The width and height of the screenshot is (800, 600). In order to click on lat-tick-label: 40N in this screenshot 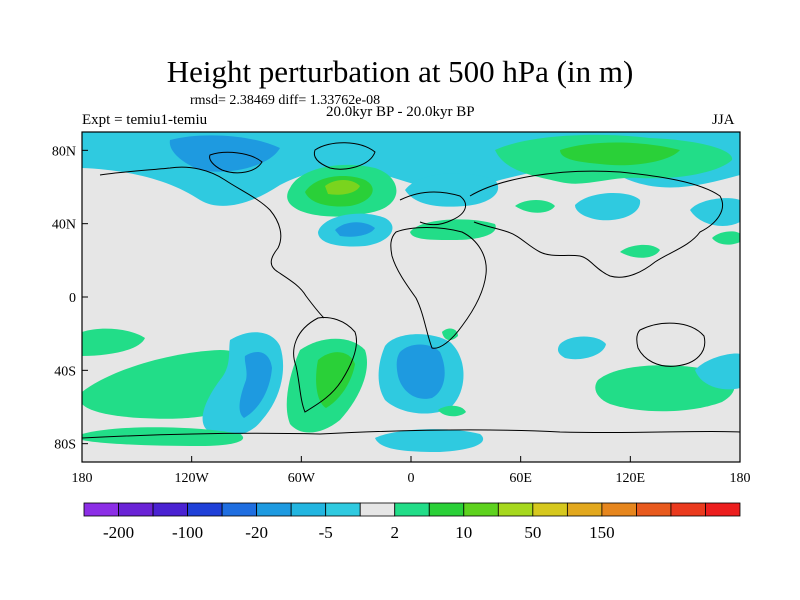, I will do `click(64, 225)`.